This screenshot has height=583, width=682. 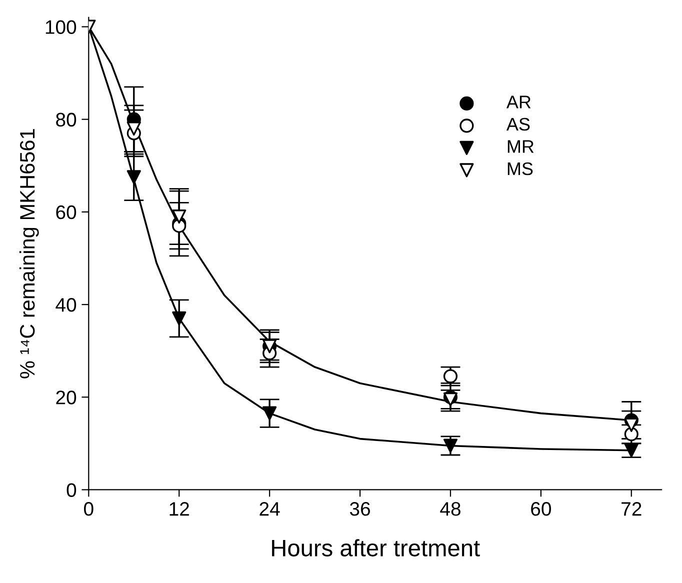 What do you see at coordinates (66, 305) in the screenshot?
I see `y-tick-label: 40` at bounding box center [66, 305].